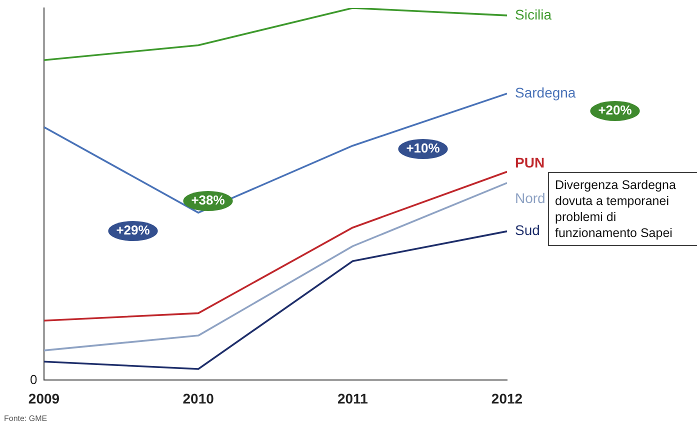 This screenshot has width=697, height=429. What do you see at coordinates (198, 398) in the screenshot?
I see `x-tick-label: 2010` at bounding box center [198, 398].